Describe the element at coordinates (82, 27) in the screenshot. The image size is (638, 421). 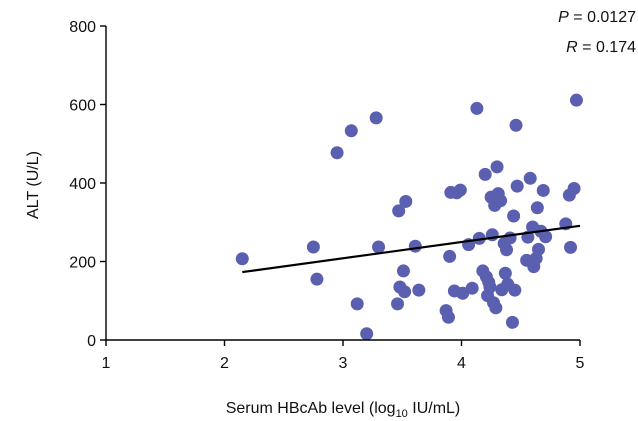
I see `y-tick-label: 800` at that location.